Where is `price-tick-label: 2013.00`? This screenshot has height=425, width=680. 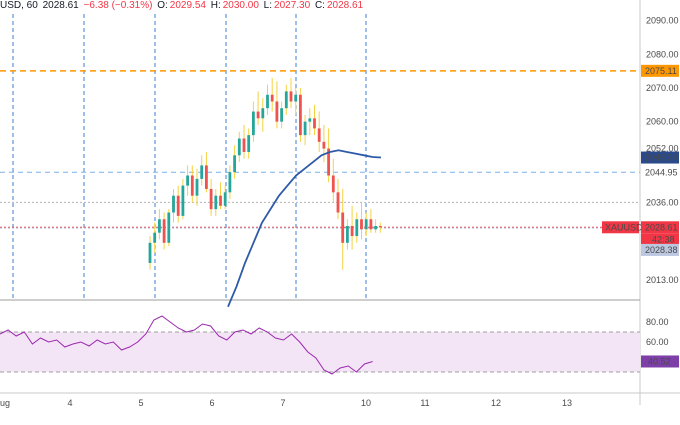 price-tick-label: 2013.00 is located at coordinates (662, 280).